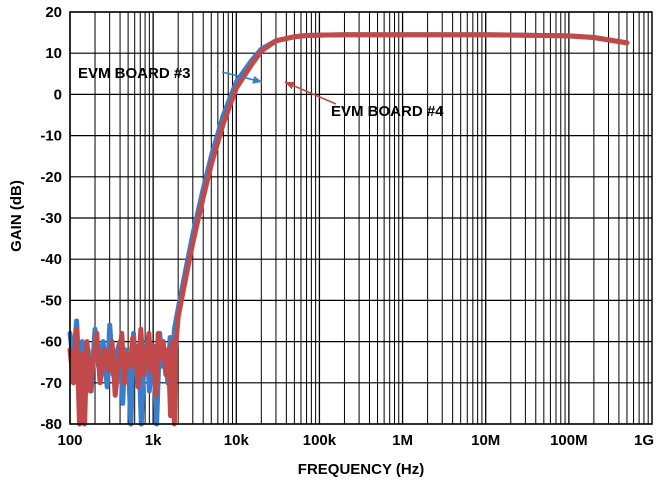 Image resolution: width=663 pixels, height=480 pixels. I want to click on annotation-evm-board-3: EVM BOARD #3, so click(134, 73).